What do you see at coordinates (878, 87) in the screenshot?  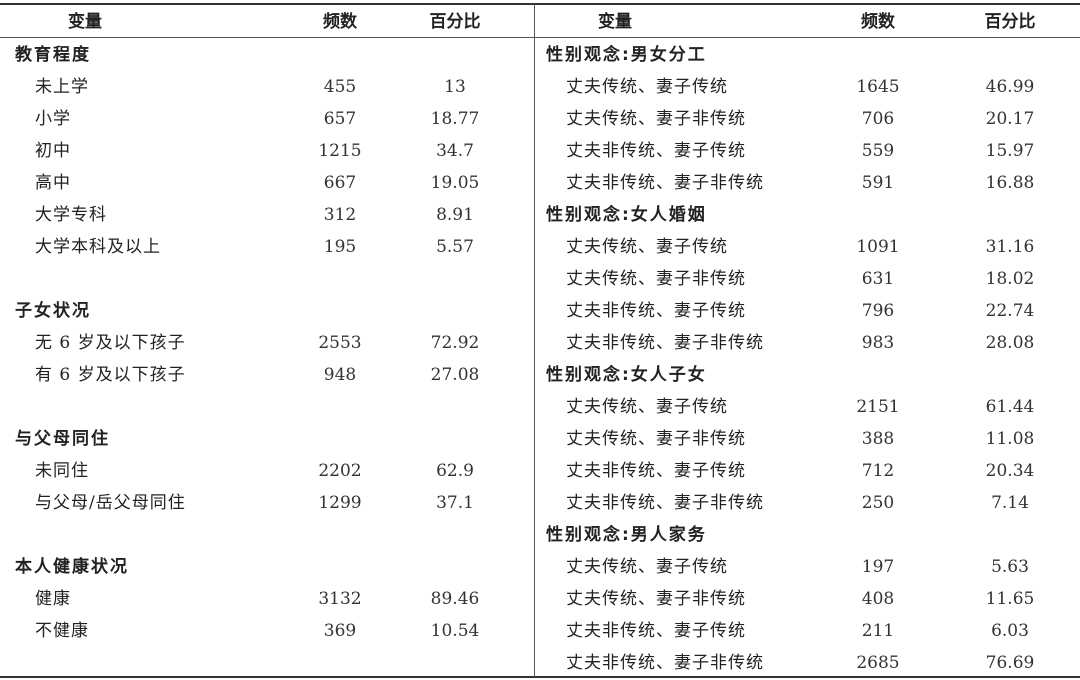 I see `frequency-value: 1645` at bounding box center [878, 87].